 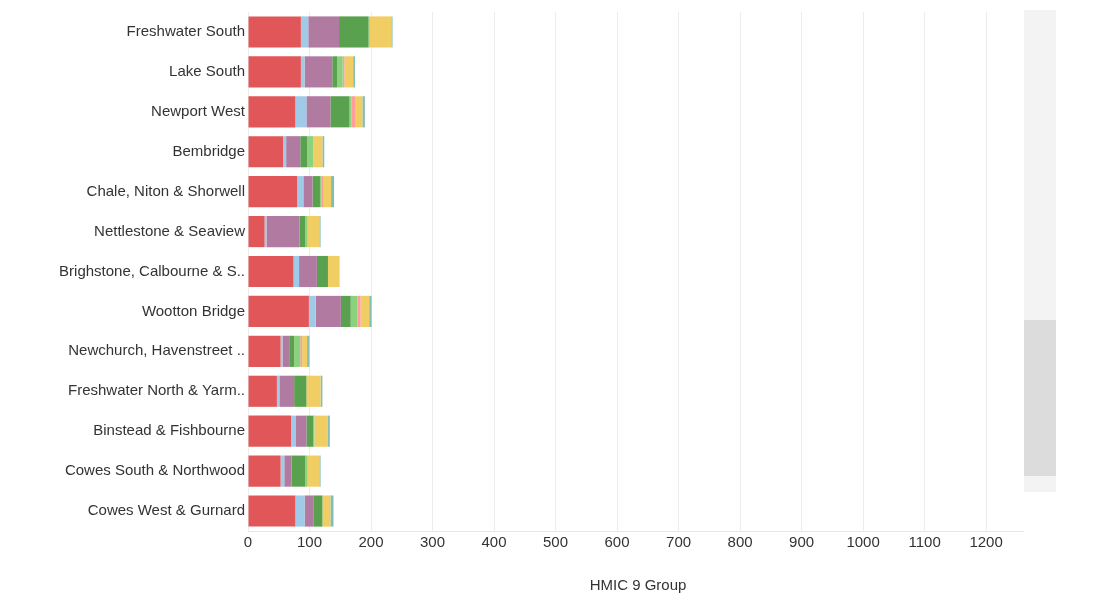 What do you see at coordinates (802, 542) in the screenshot?
I see `x-tick-label: 900` at bounding box center [802, 542].